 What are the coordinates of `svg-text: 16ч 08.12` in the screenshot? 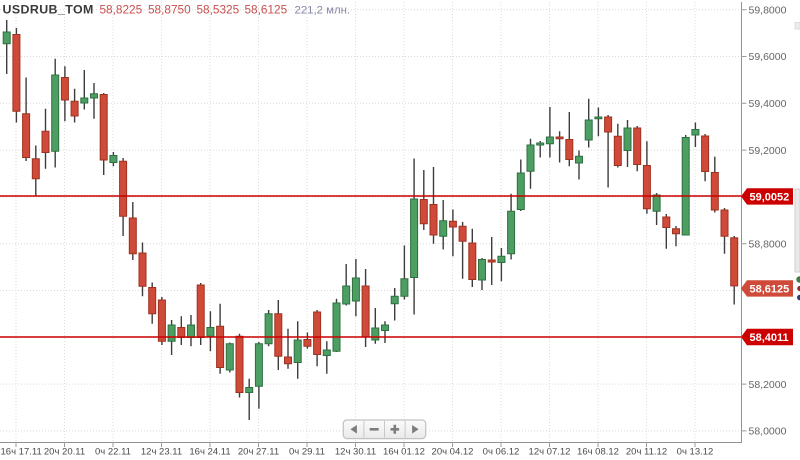 It's located at (598, 452).